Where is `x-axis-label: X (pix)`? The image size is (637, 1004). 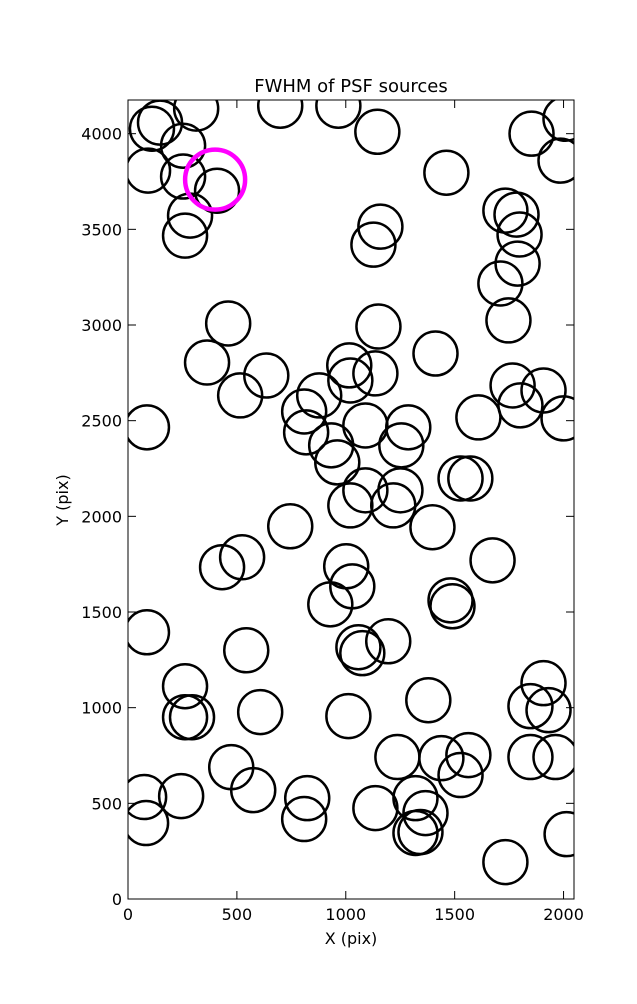 x-axis-label: X (pix) is located at coordinates (351, 938).